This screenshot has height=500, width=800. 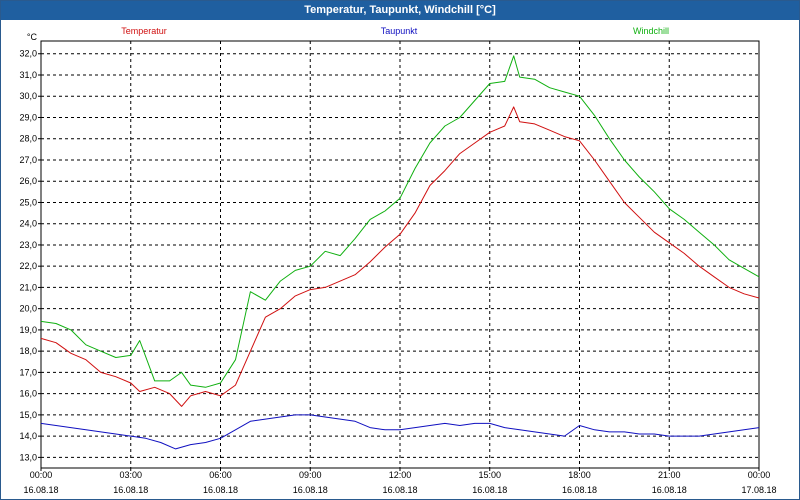 I want to click on y-tick-label: 27,0, so click(x=28, y=160).